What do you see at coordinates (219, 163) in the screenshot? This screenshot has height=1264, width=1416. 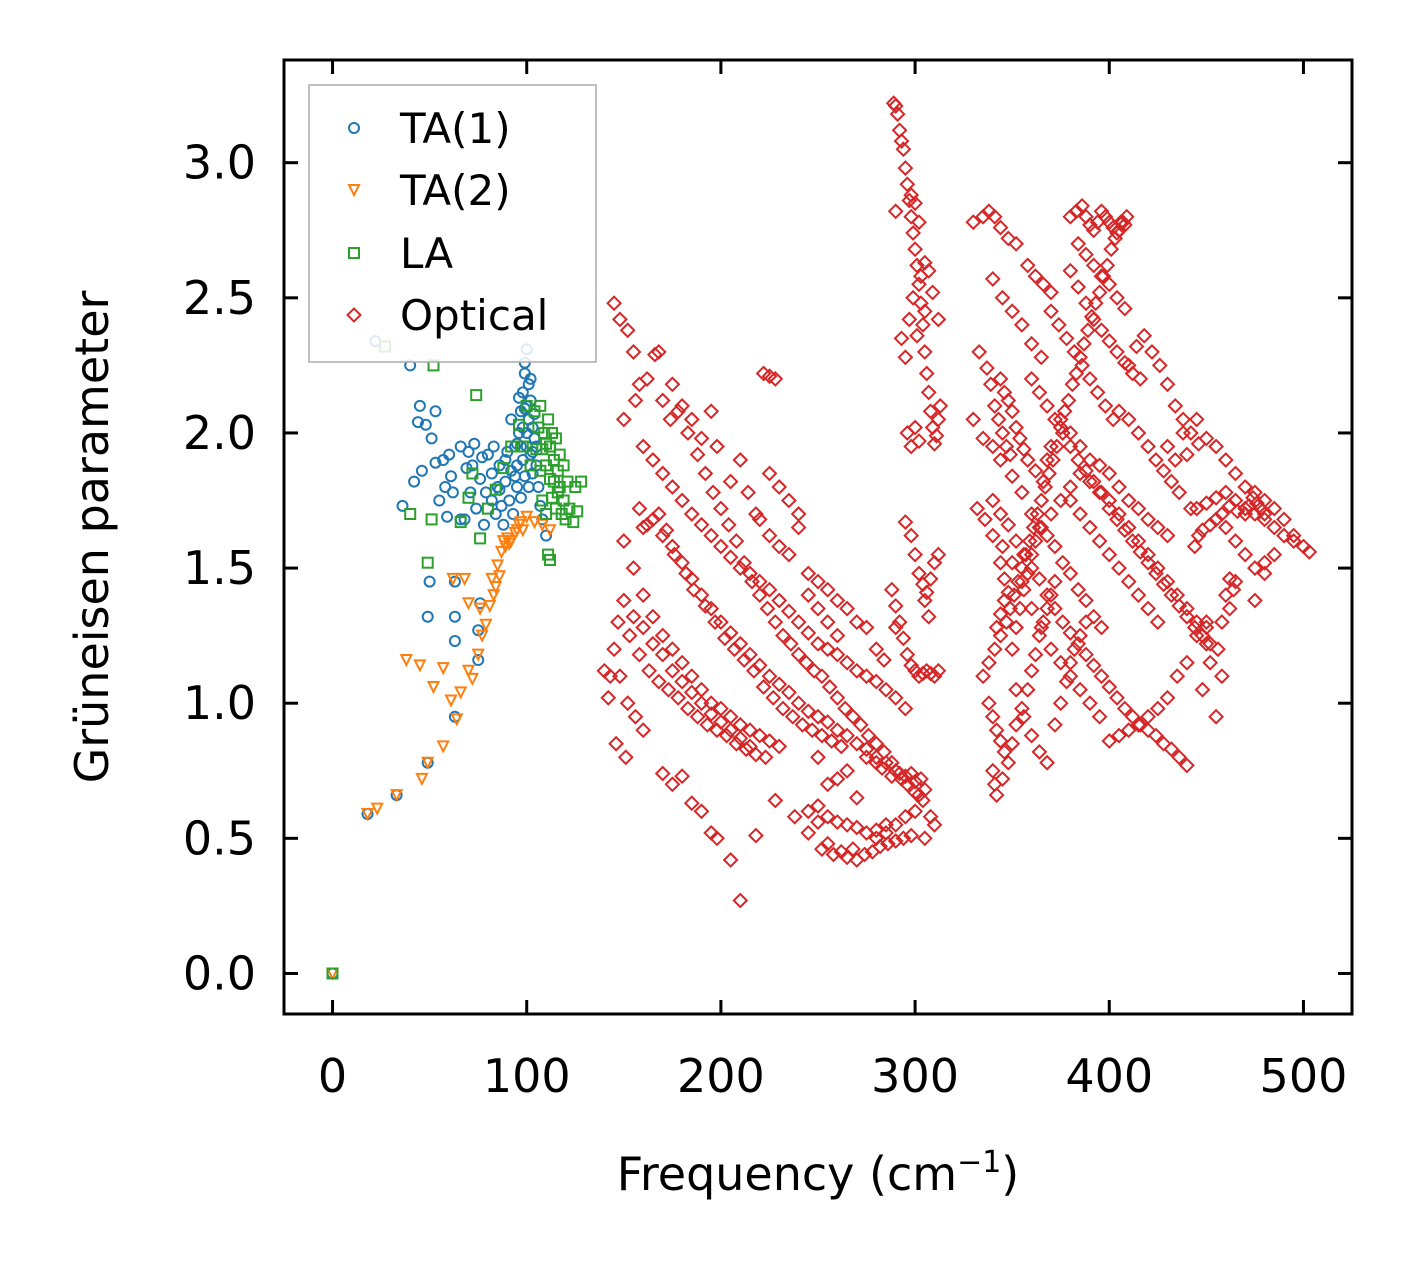 I see `y-tick-label: 3.0` at bounding box center [219, 163].